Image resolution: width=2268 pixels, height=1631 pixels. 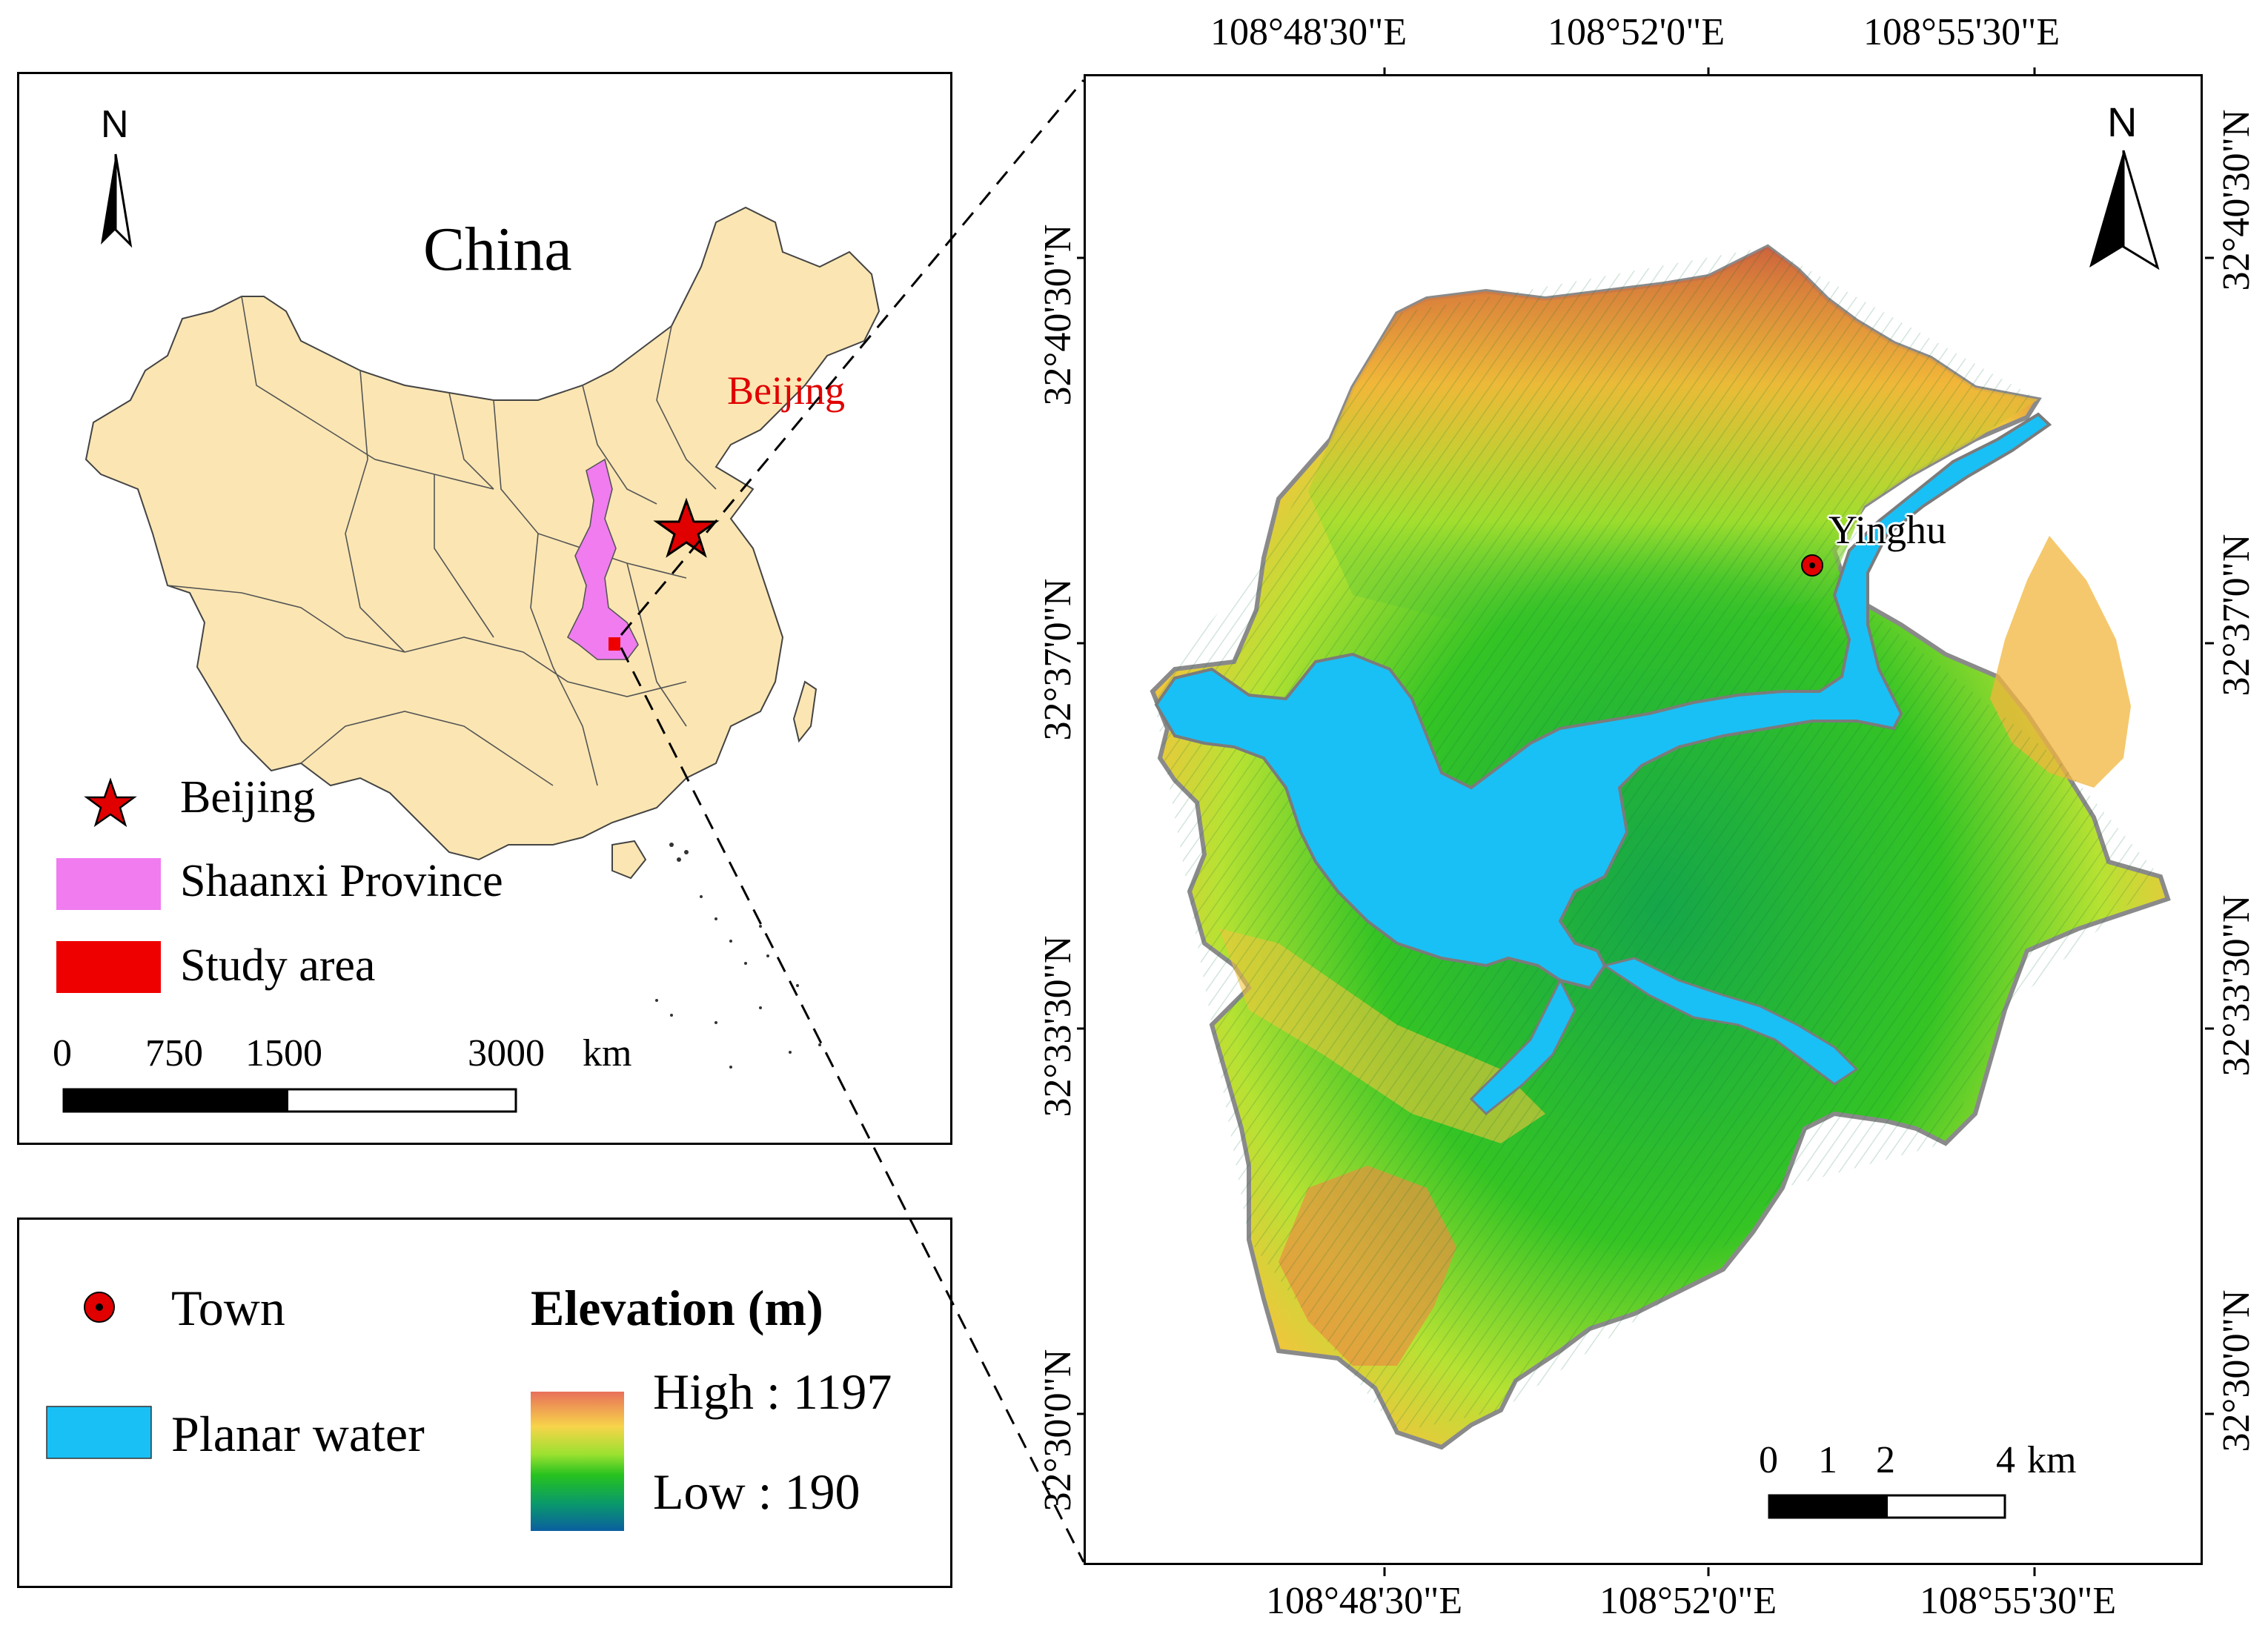 What do you see at coordinates (117, 201) in the screenshot?
I see `north-arrow-icon` at bounding box center [117, 201].